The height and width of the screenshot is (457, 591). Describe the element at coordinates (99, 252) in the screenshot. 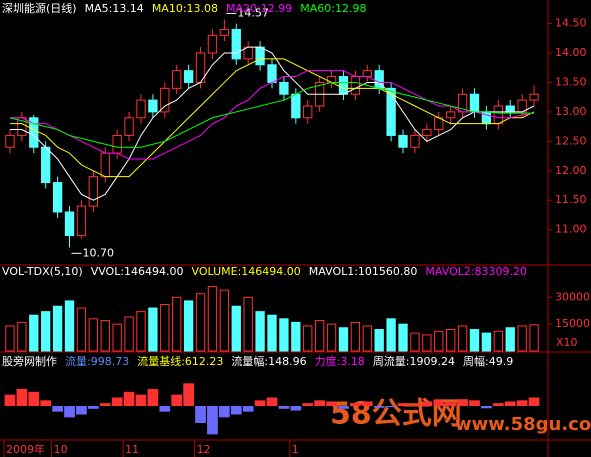

I see `annotation: 10.70` at that location.